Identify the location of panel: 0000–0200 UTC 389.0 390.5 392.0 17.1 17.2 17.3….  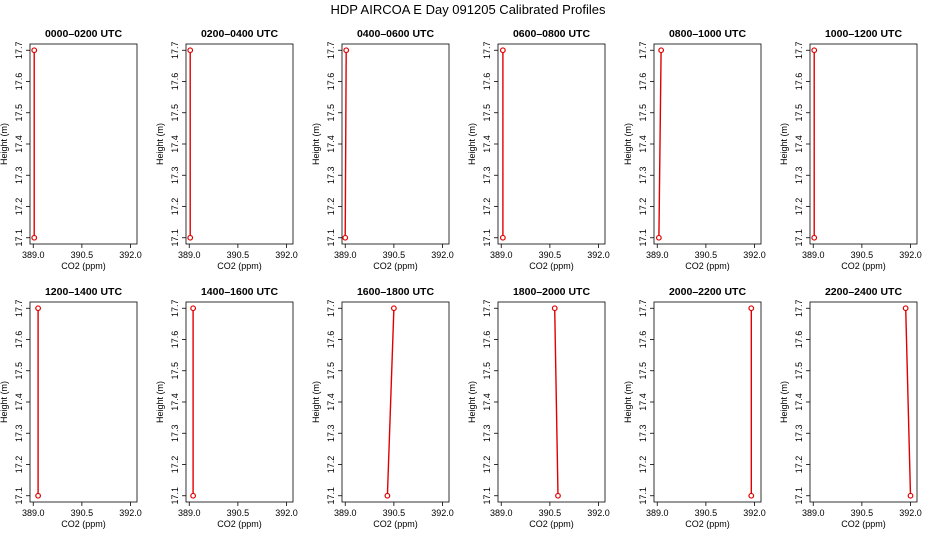
(71, 149).